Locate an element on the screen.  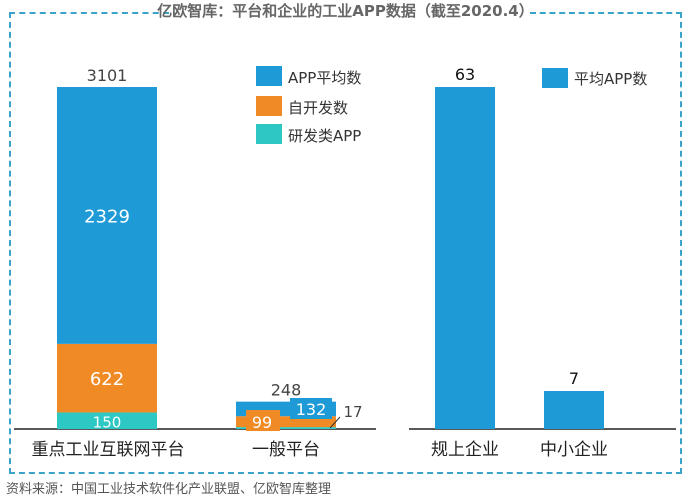
label-avg-1-bg is located at coordinates (311, 408).